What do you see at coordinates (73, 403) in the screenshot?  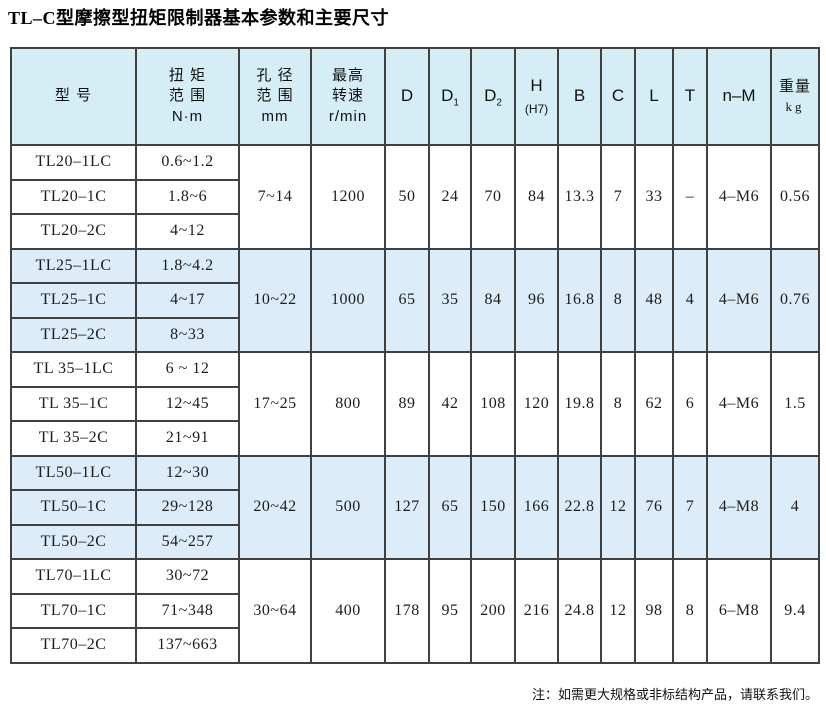 I see `model-cell: TL 35–1C` at bounding box center [73, 403].